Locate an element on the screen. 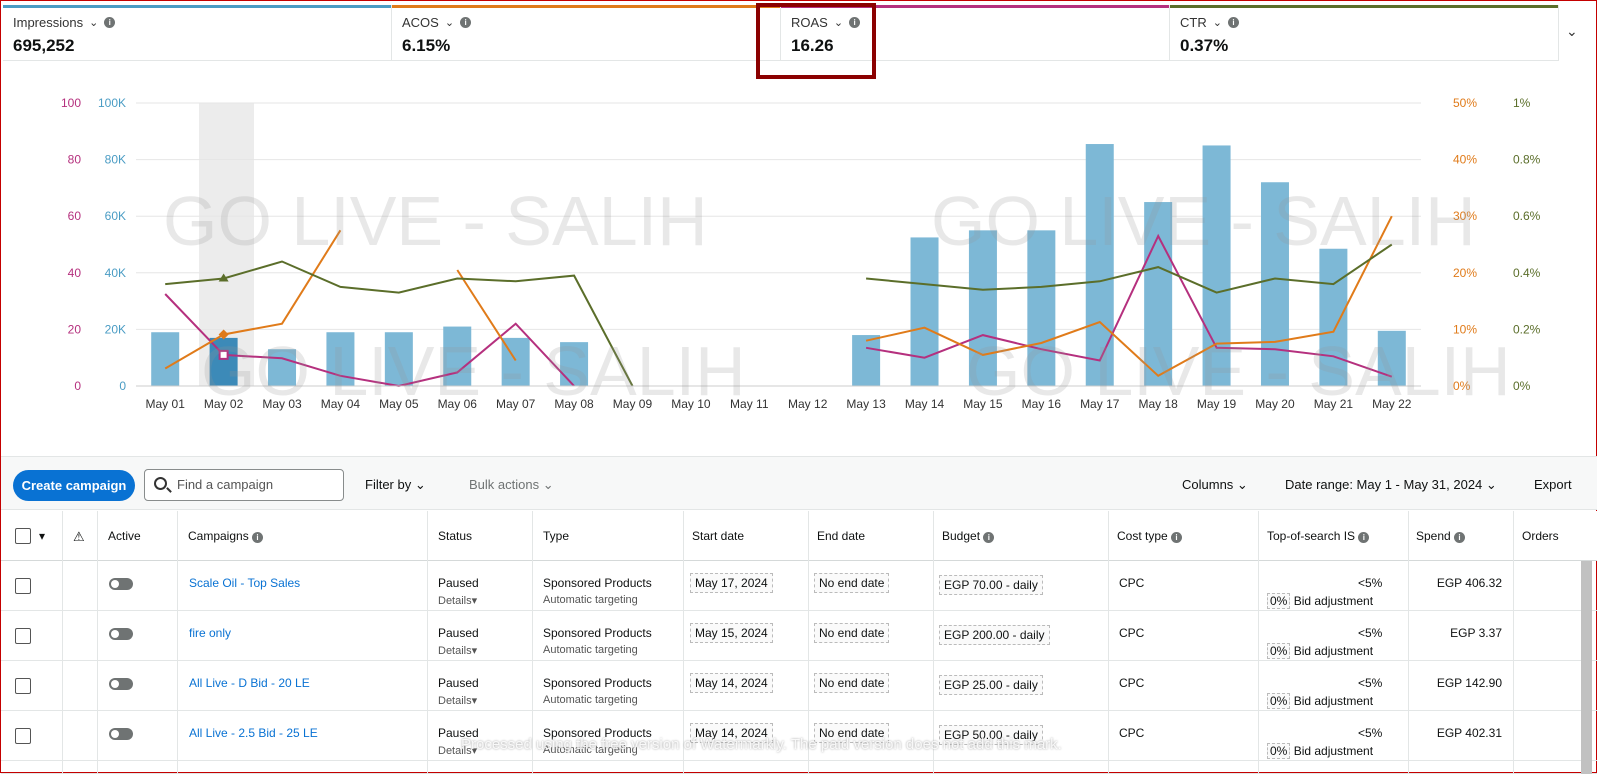  x-tick-label: May 11 is located at coordinates (749, 404).